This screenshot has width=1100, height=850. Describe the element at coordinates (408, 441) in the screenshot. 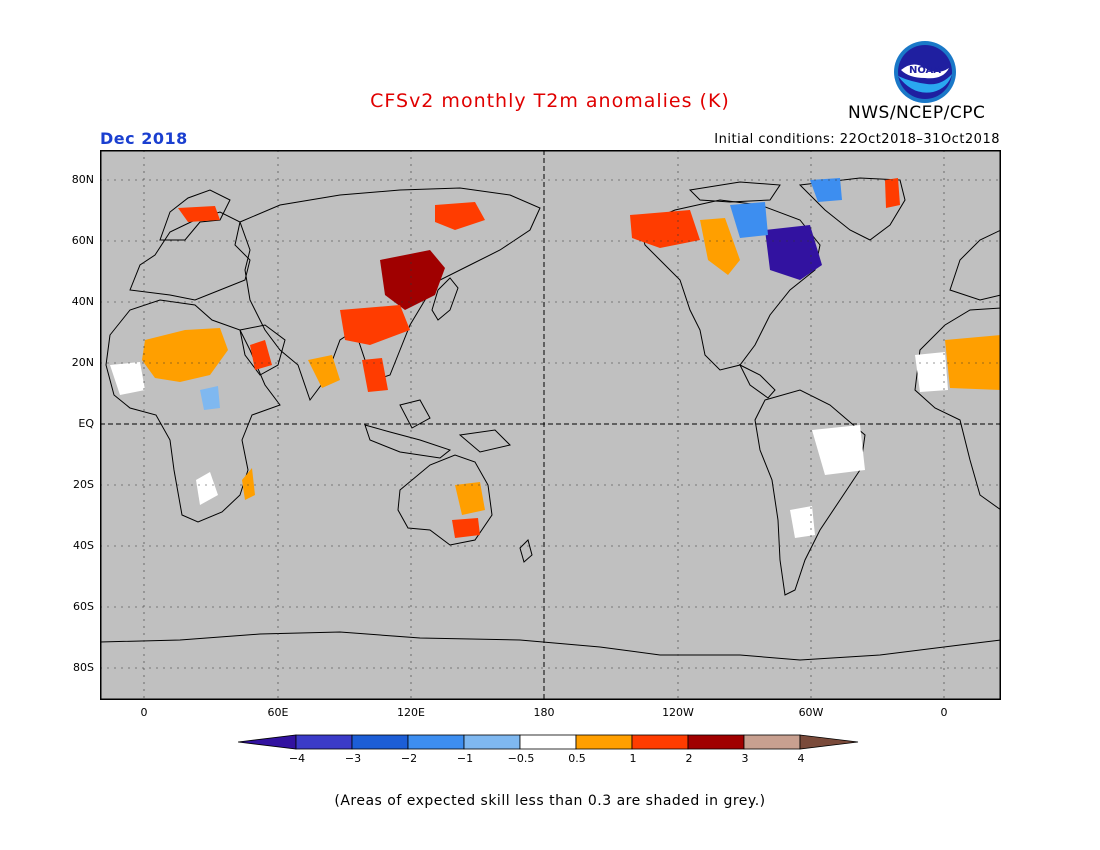

I see `maritime-se-asia-outline` at that location.